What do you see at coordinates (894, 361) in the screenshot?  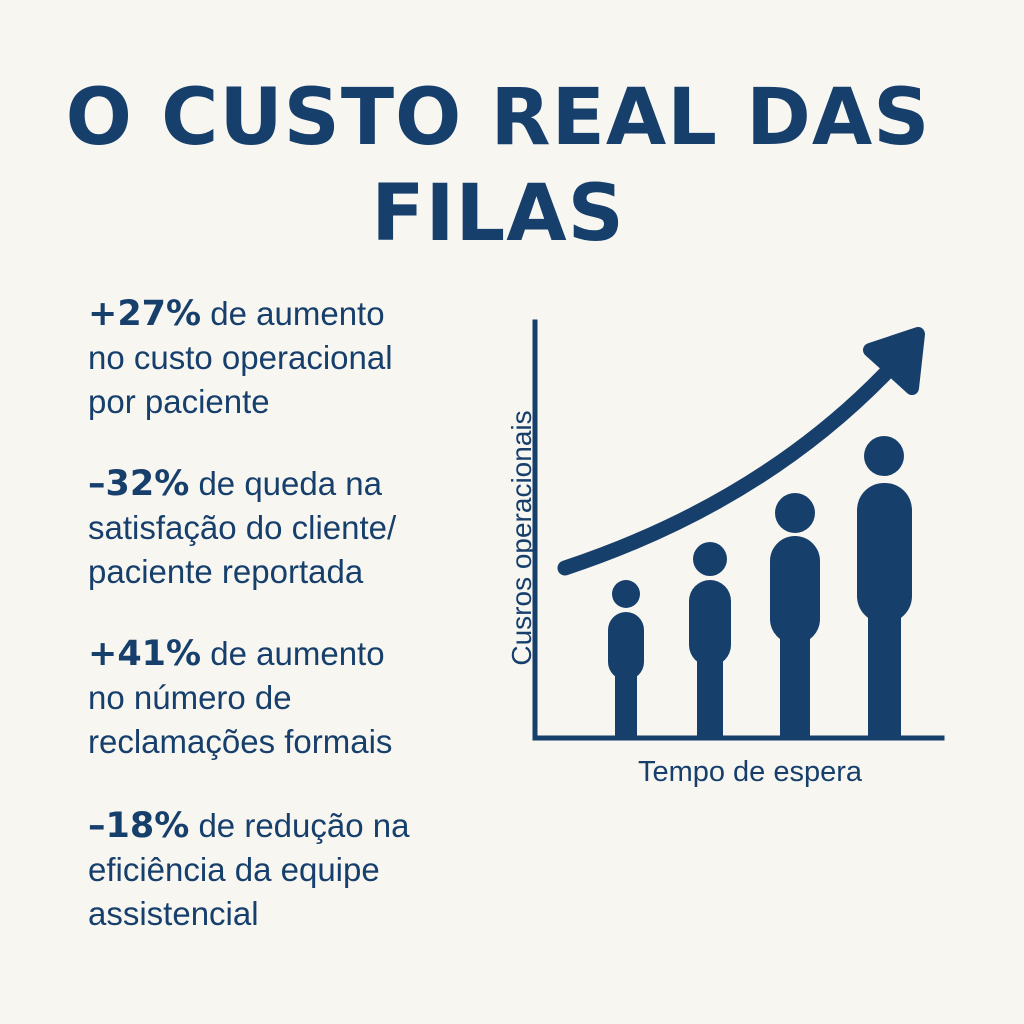 I see `trend-arrow-head` at bounding box center [894, 361].